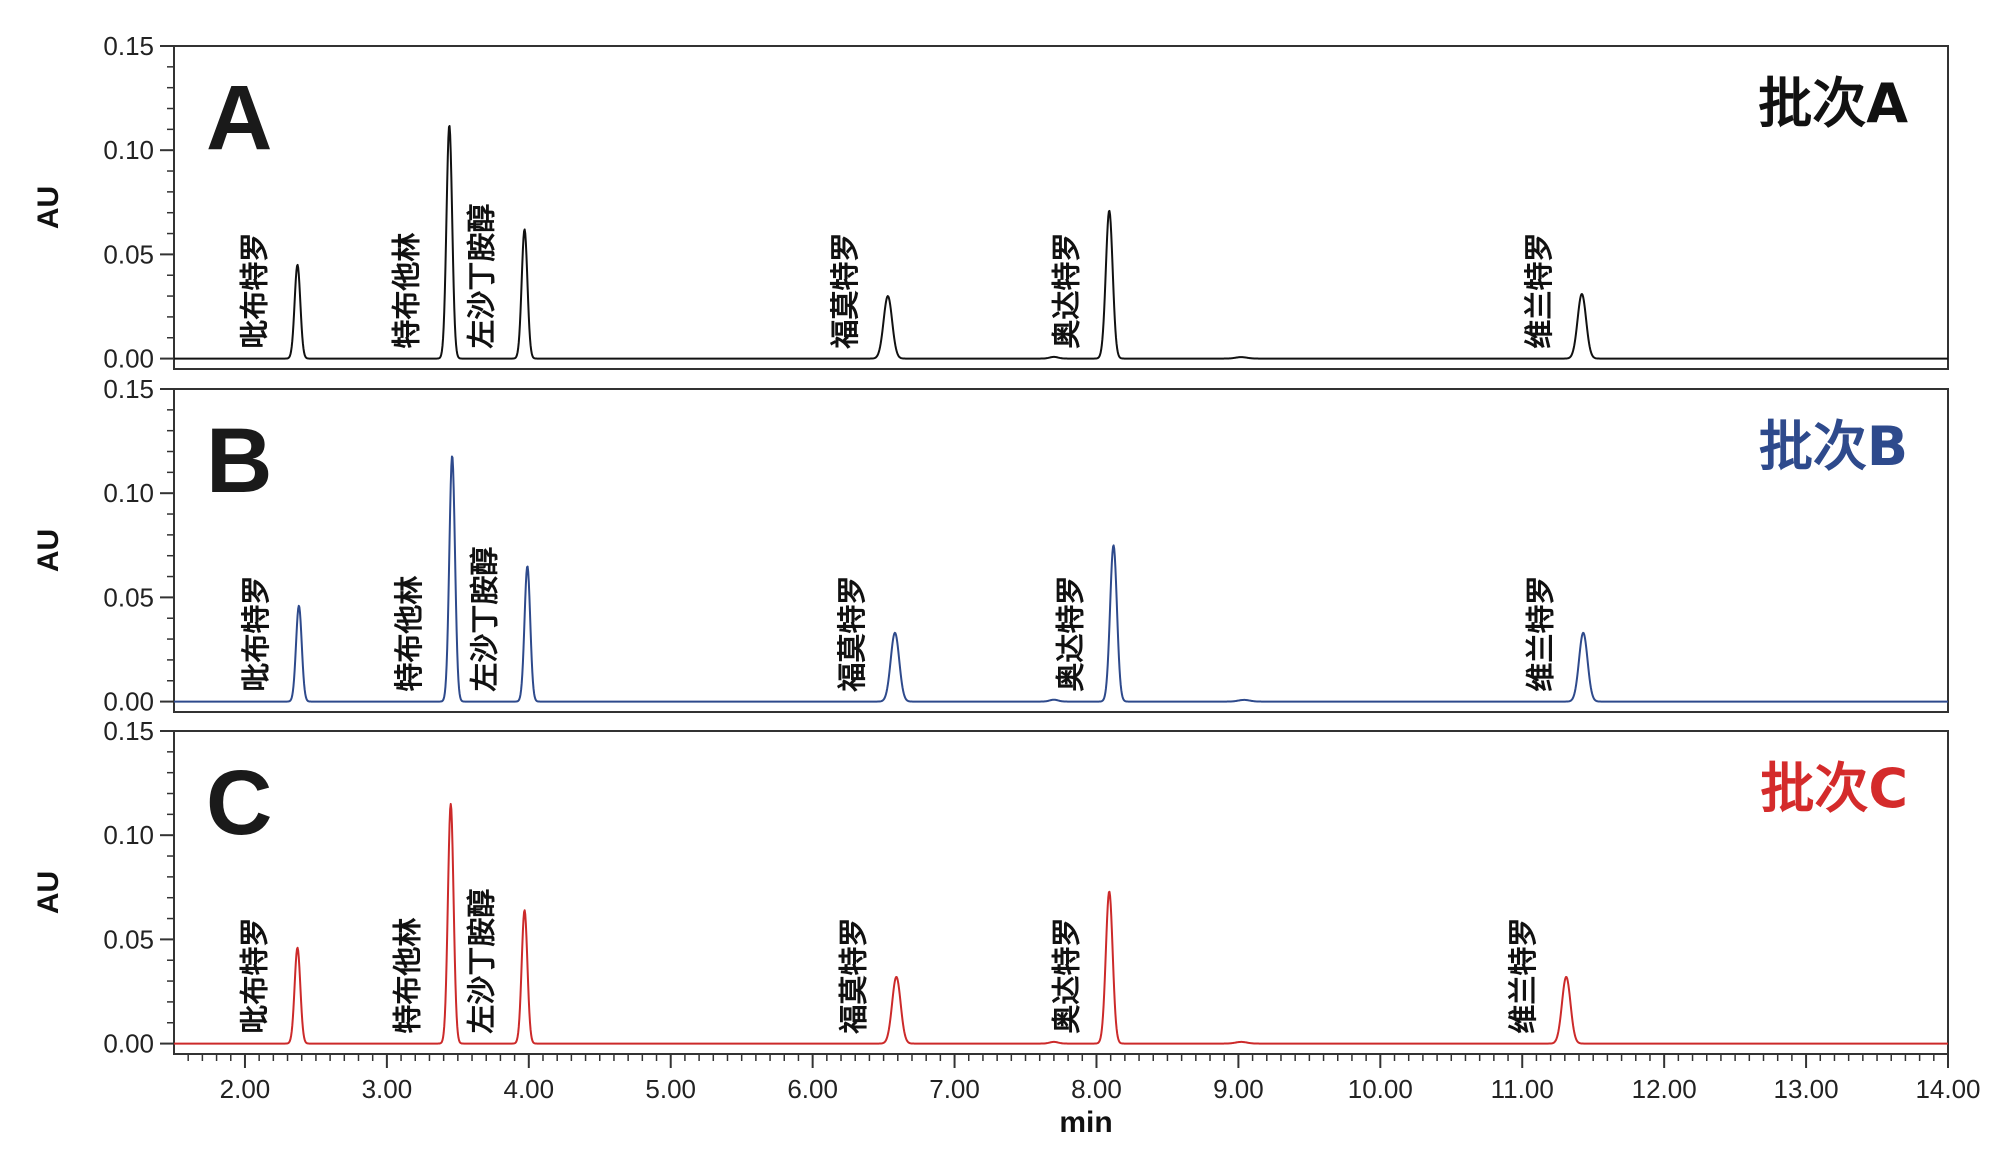  Describe the element at coordinates (528, 1089) in the screenshot. I see `x-tick-label: 4.00` at that location.